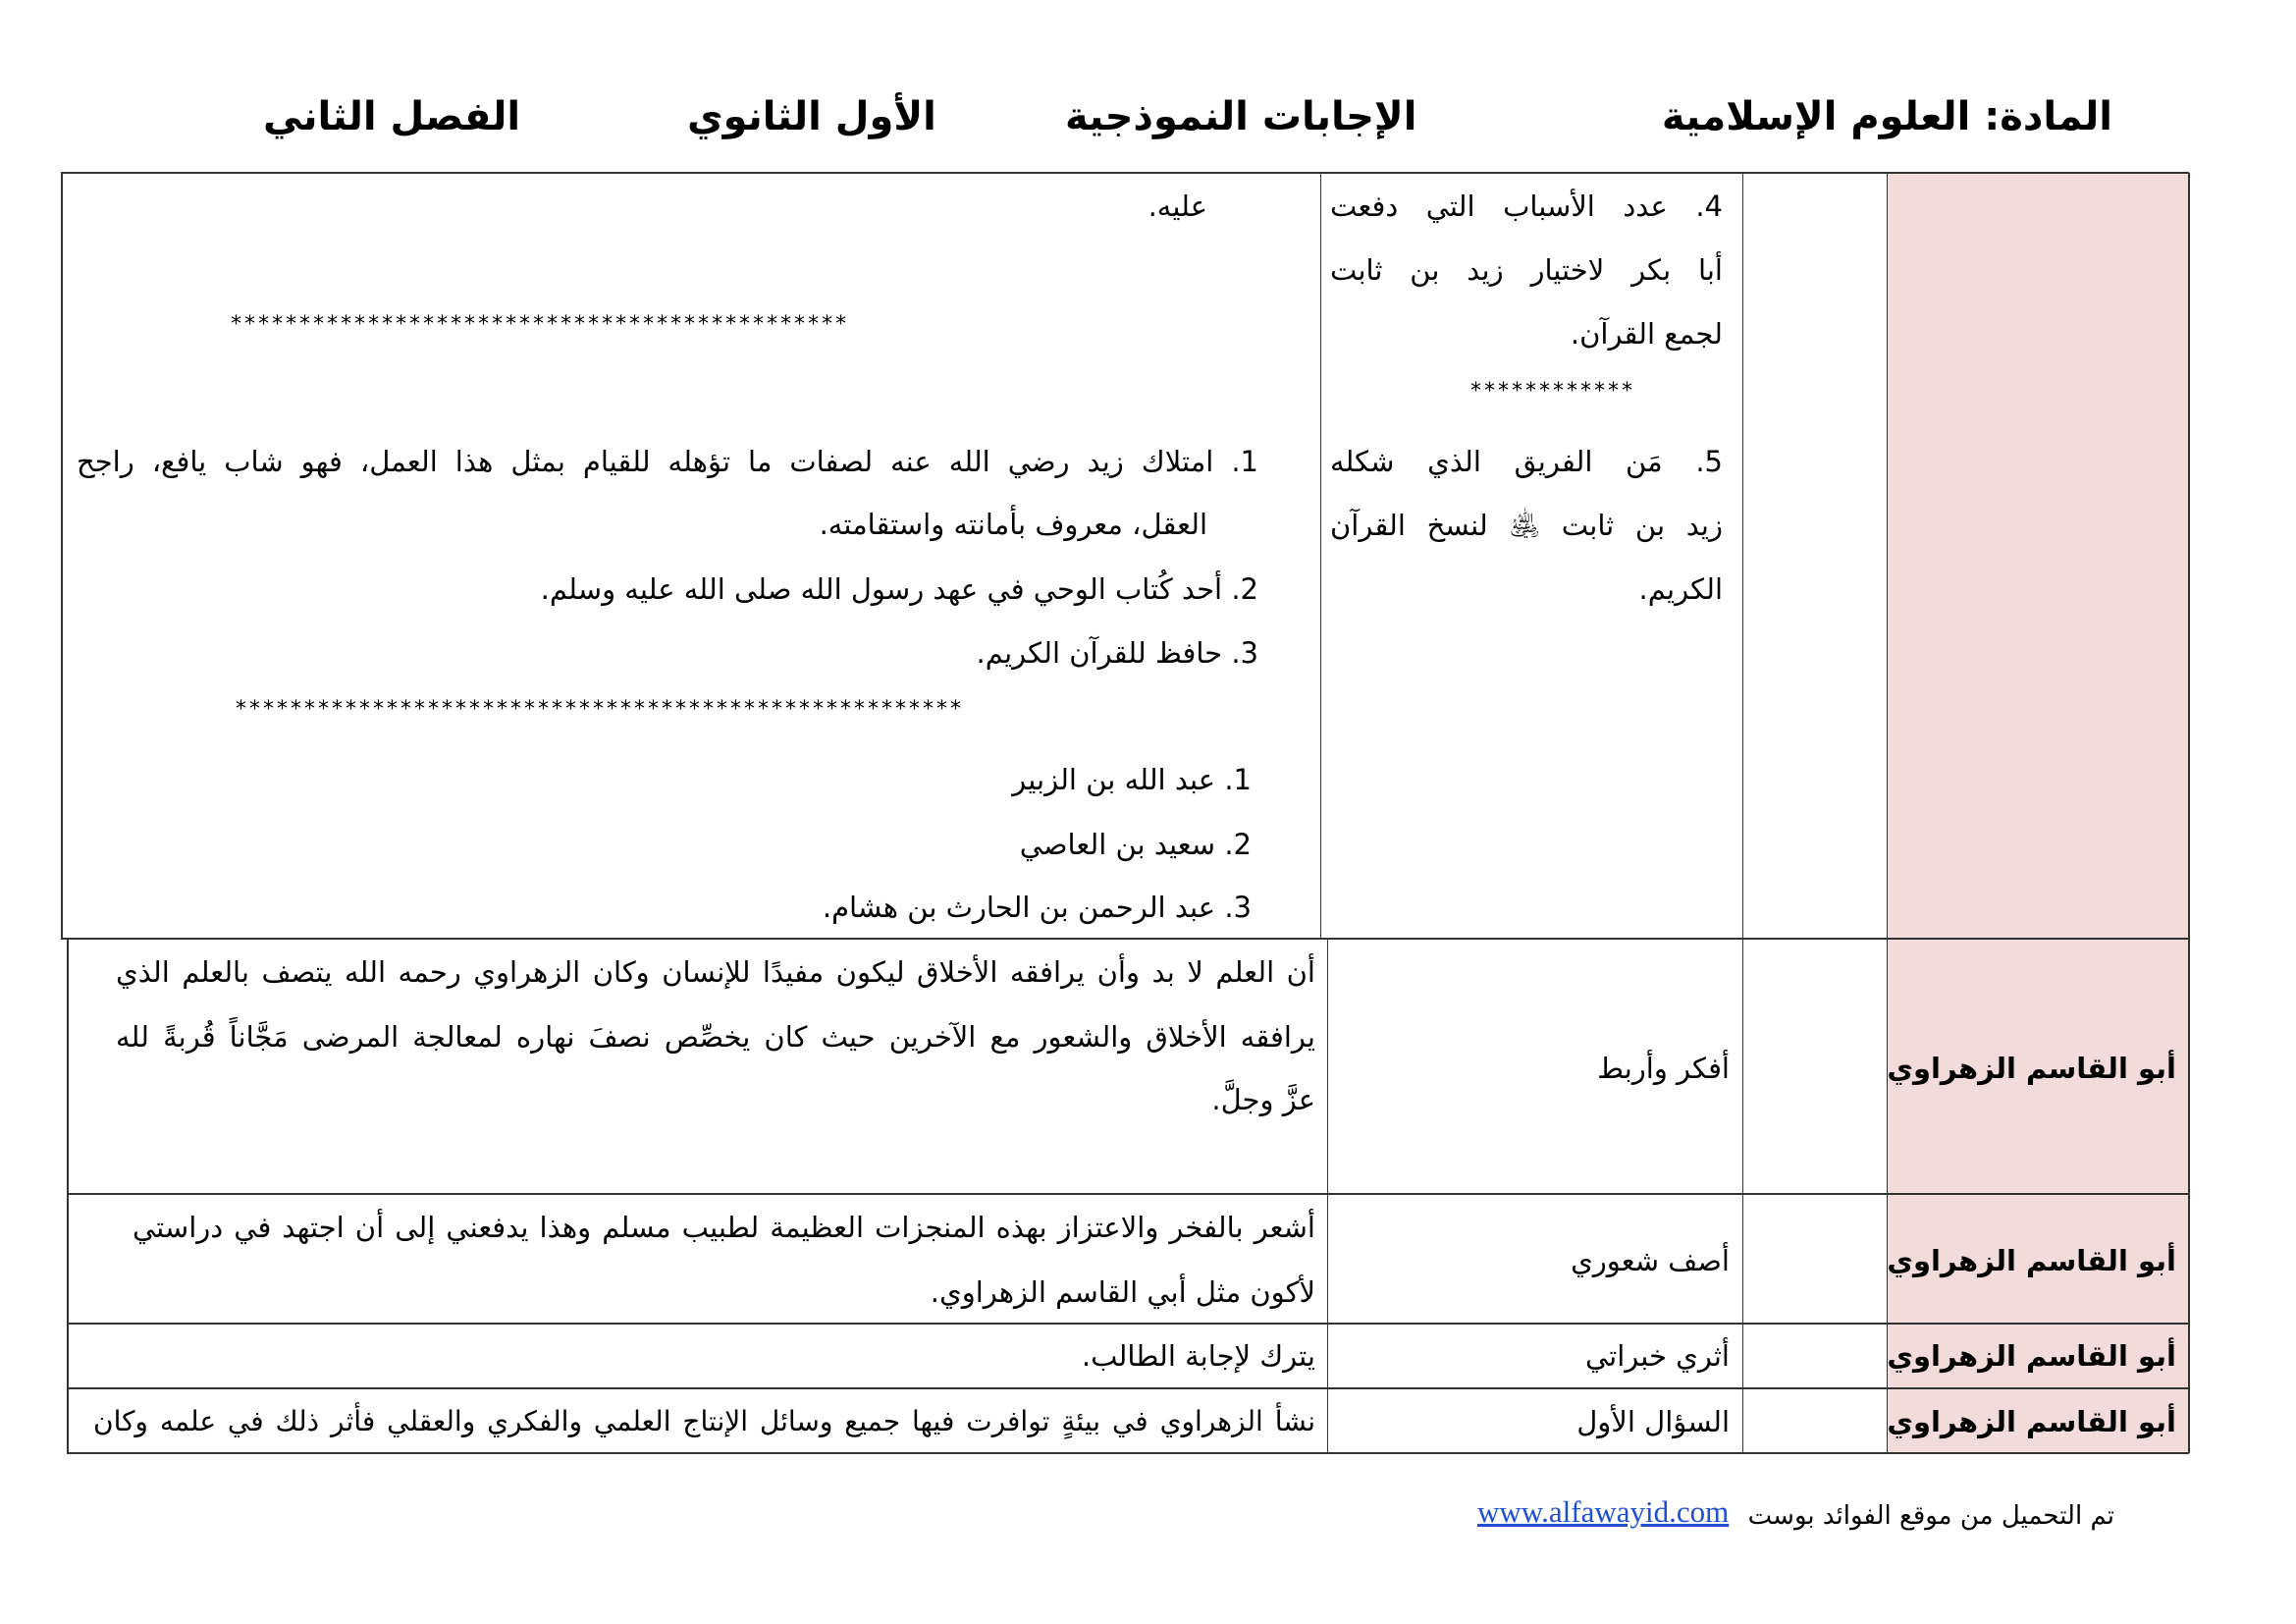 This screenshot has width=2296, height=1624. I want to click on table-border-top, so click(1125, 173).